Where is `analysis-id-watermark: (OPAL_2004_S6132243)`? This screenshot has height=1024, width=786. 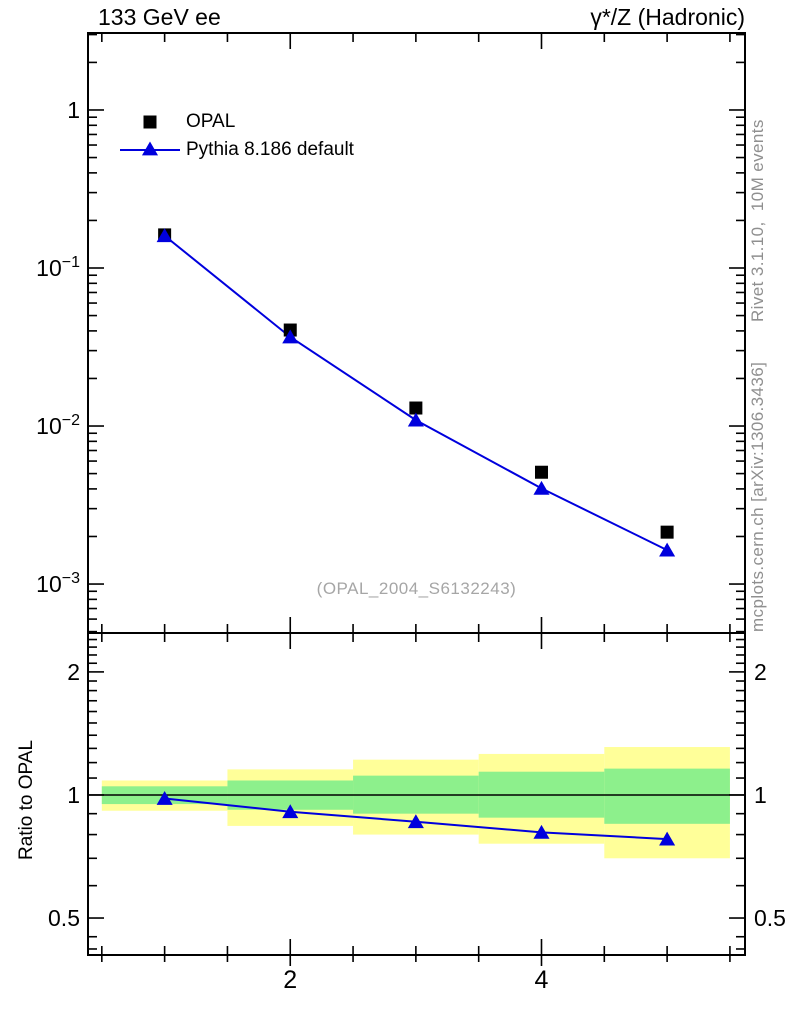 analysis-id-watermark: (OPAL_2004_S6132243) is located at coordinates (416, 588).